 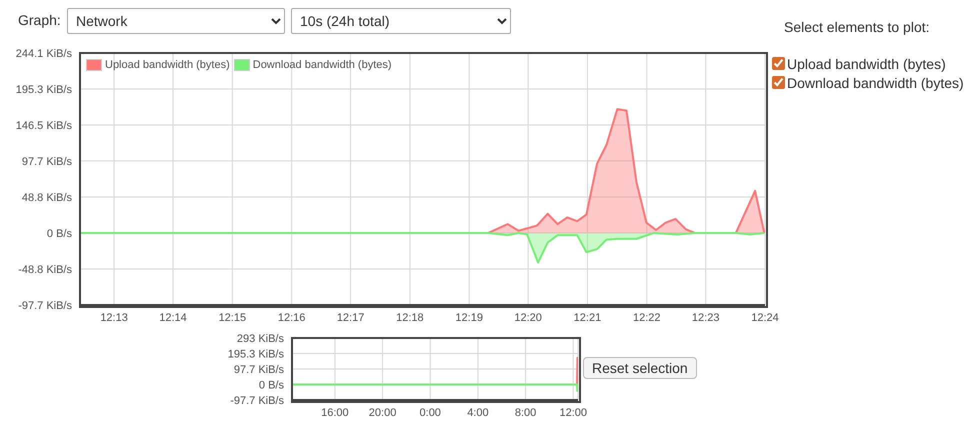 I want to click on y-tick-label: 293 KiB/s, so click(x=260, y=338).